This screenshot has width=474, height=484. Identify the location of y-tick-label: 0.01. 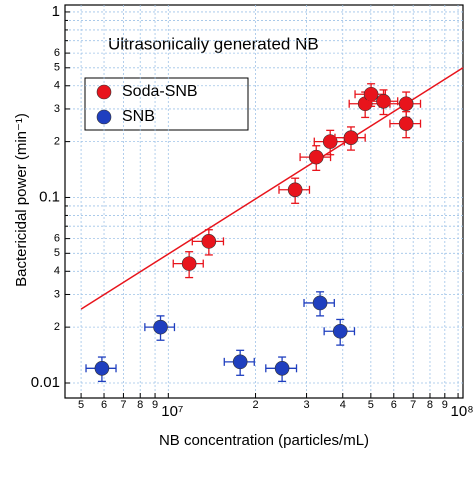
(45, 382).